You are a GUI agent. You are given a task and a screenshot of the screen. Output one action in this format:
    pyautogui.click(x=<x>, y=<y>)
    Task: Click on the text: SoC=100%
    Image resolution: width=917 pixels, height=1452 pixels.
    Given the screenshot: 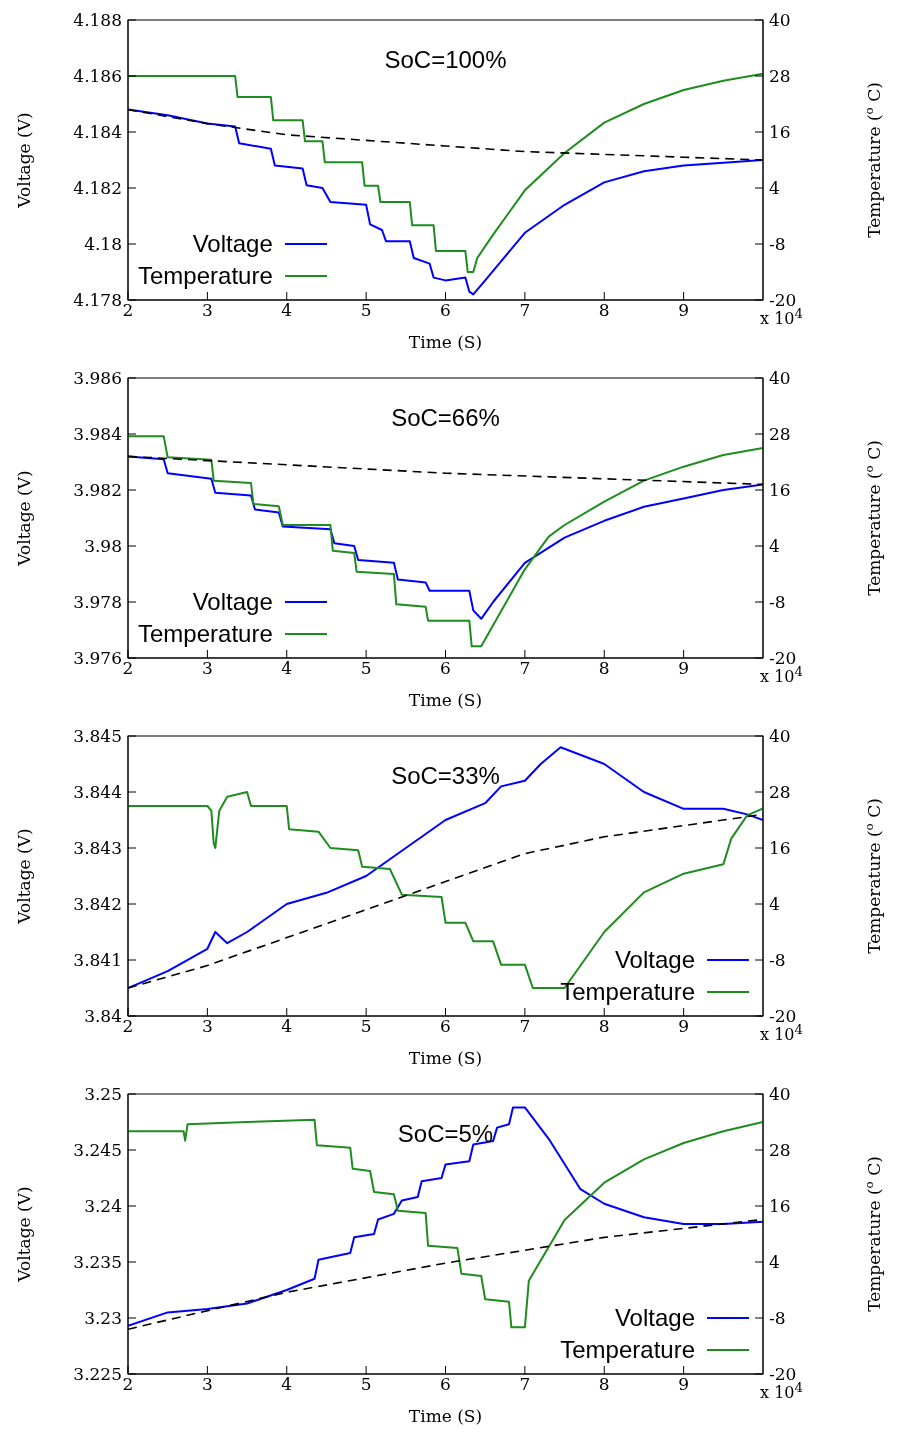 What is the action you would take?
    pyautogui.click(x=445, y=60)
    